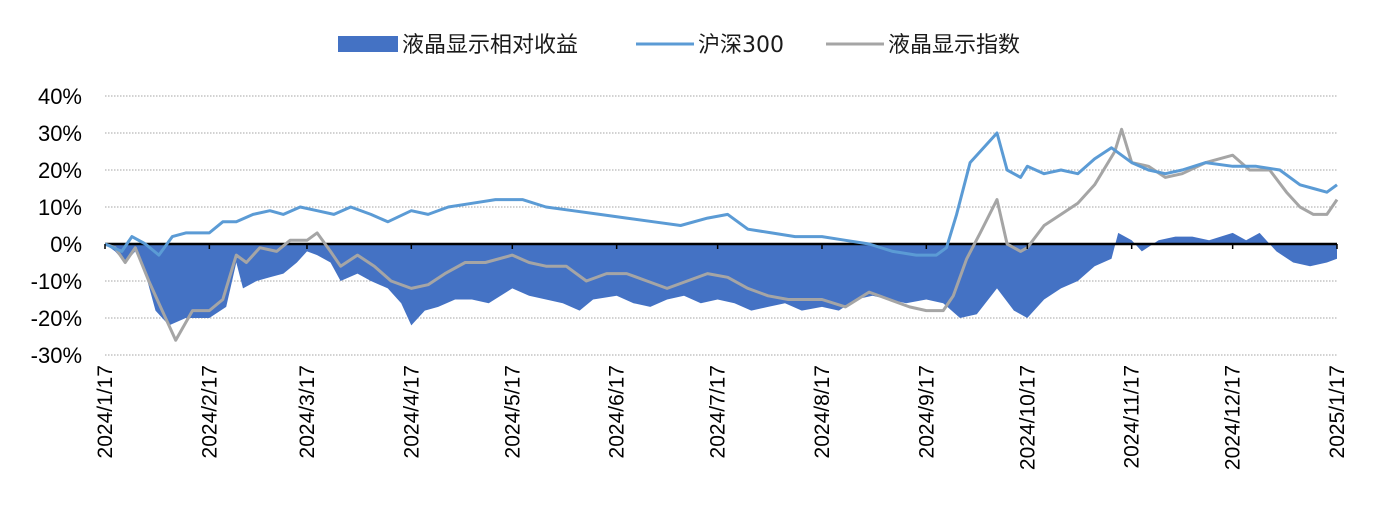 The image size is (1383, 529). I want to click on x-tick-label: 2024/12/17, so click(1233, 417).